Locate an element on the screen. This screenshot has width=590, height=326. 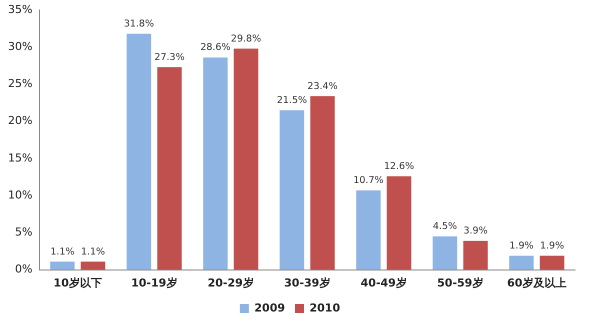
y-tick-label: 5% is located at coordinates (23, 232).